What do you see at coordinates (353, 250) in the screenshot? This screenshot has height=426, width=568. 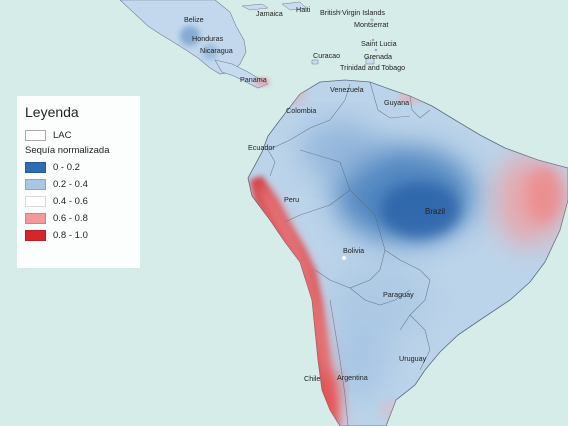 I see `label-bolivia: Bolivia` at bounding box center [353, 250].